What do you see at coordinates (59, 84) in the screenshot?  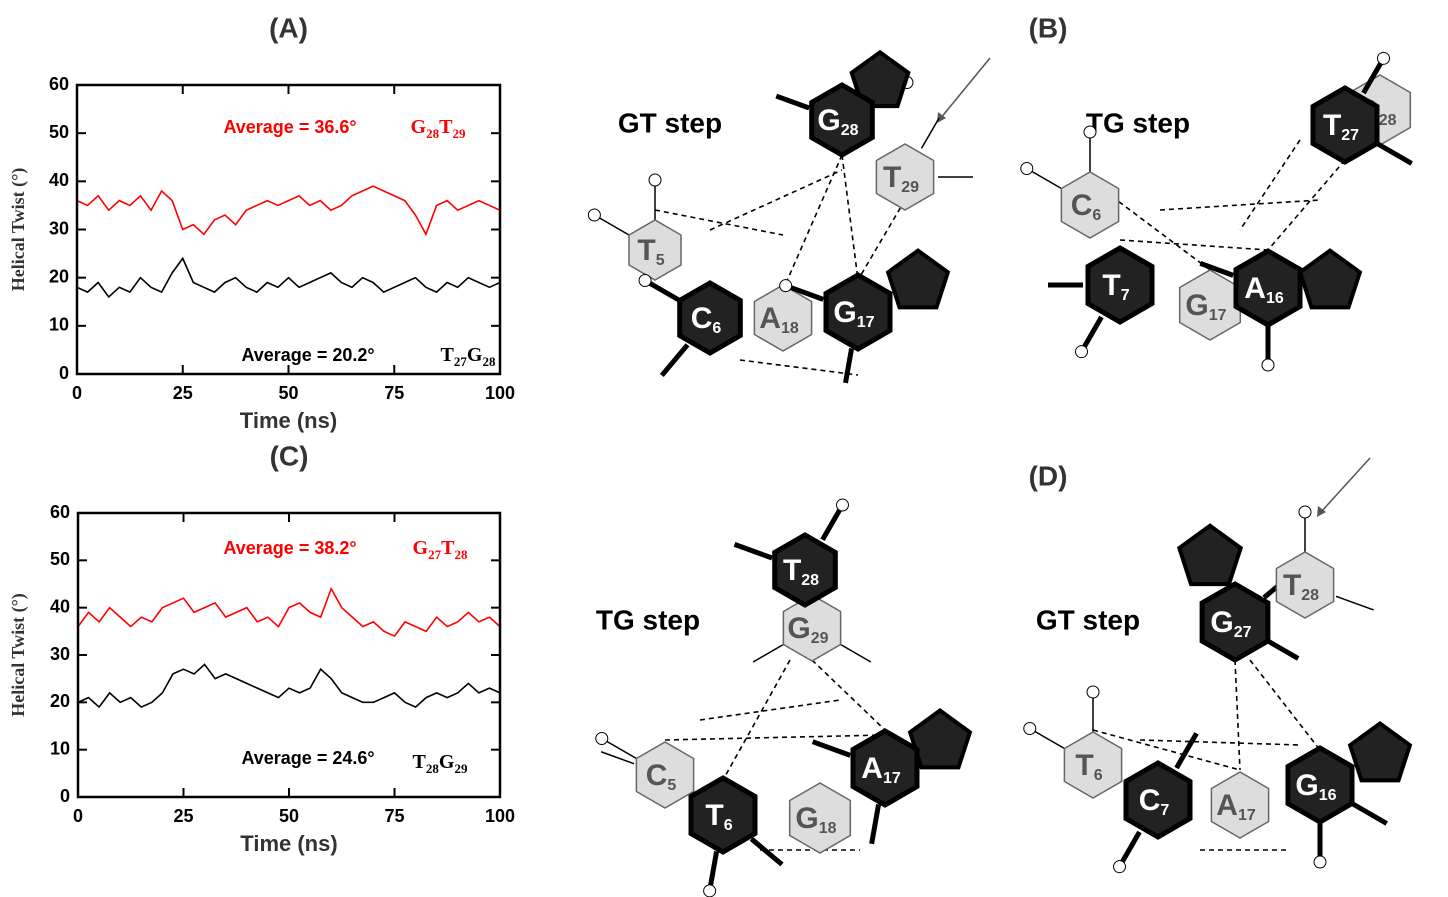 I see `y-tick-label: 60` at bounding box center [59, 84].